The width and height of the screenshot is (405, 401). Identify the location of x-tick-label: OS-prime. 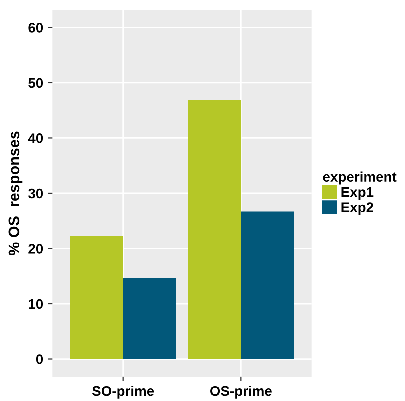
(241, 392).